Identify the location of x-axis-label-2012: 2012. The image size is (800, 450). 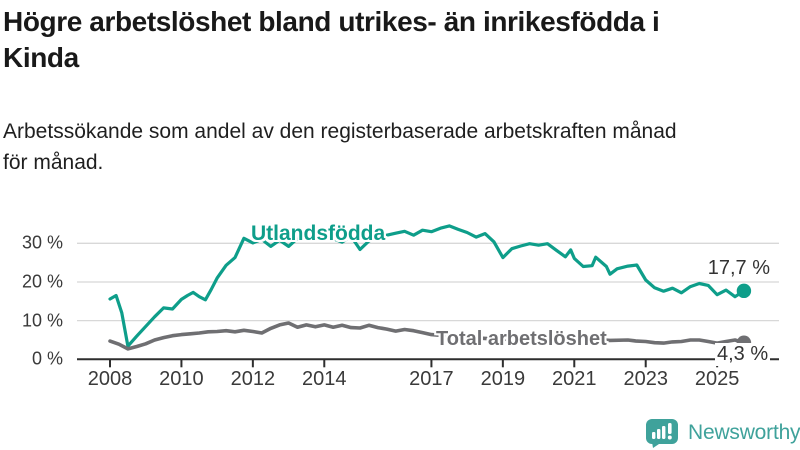
(253, 379).